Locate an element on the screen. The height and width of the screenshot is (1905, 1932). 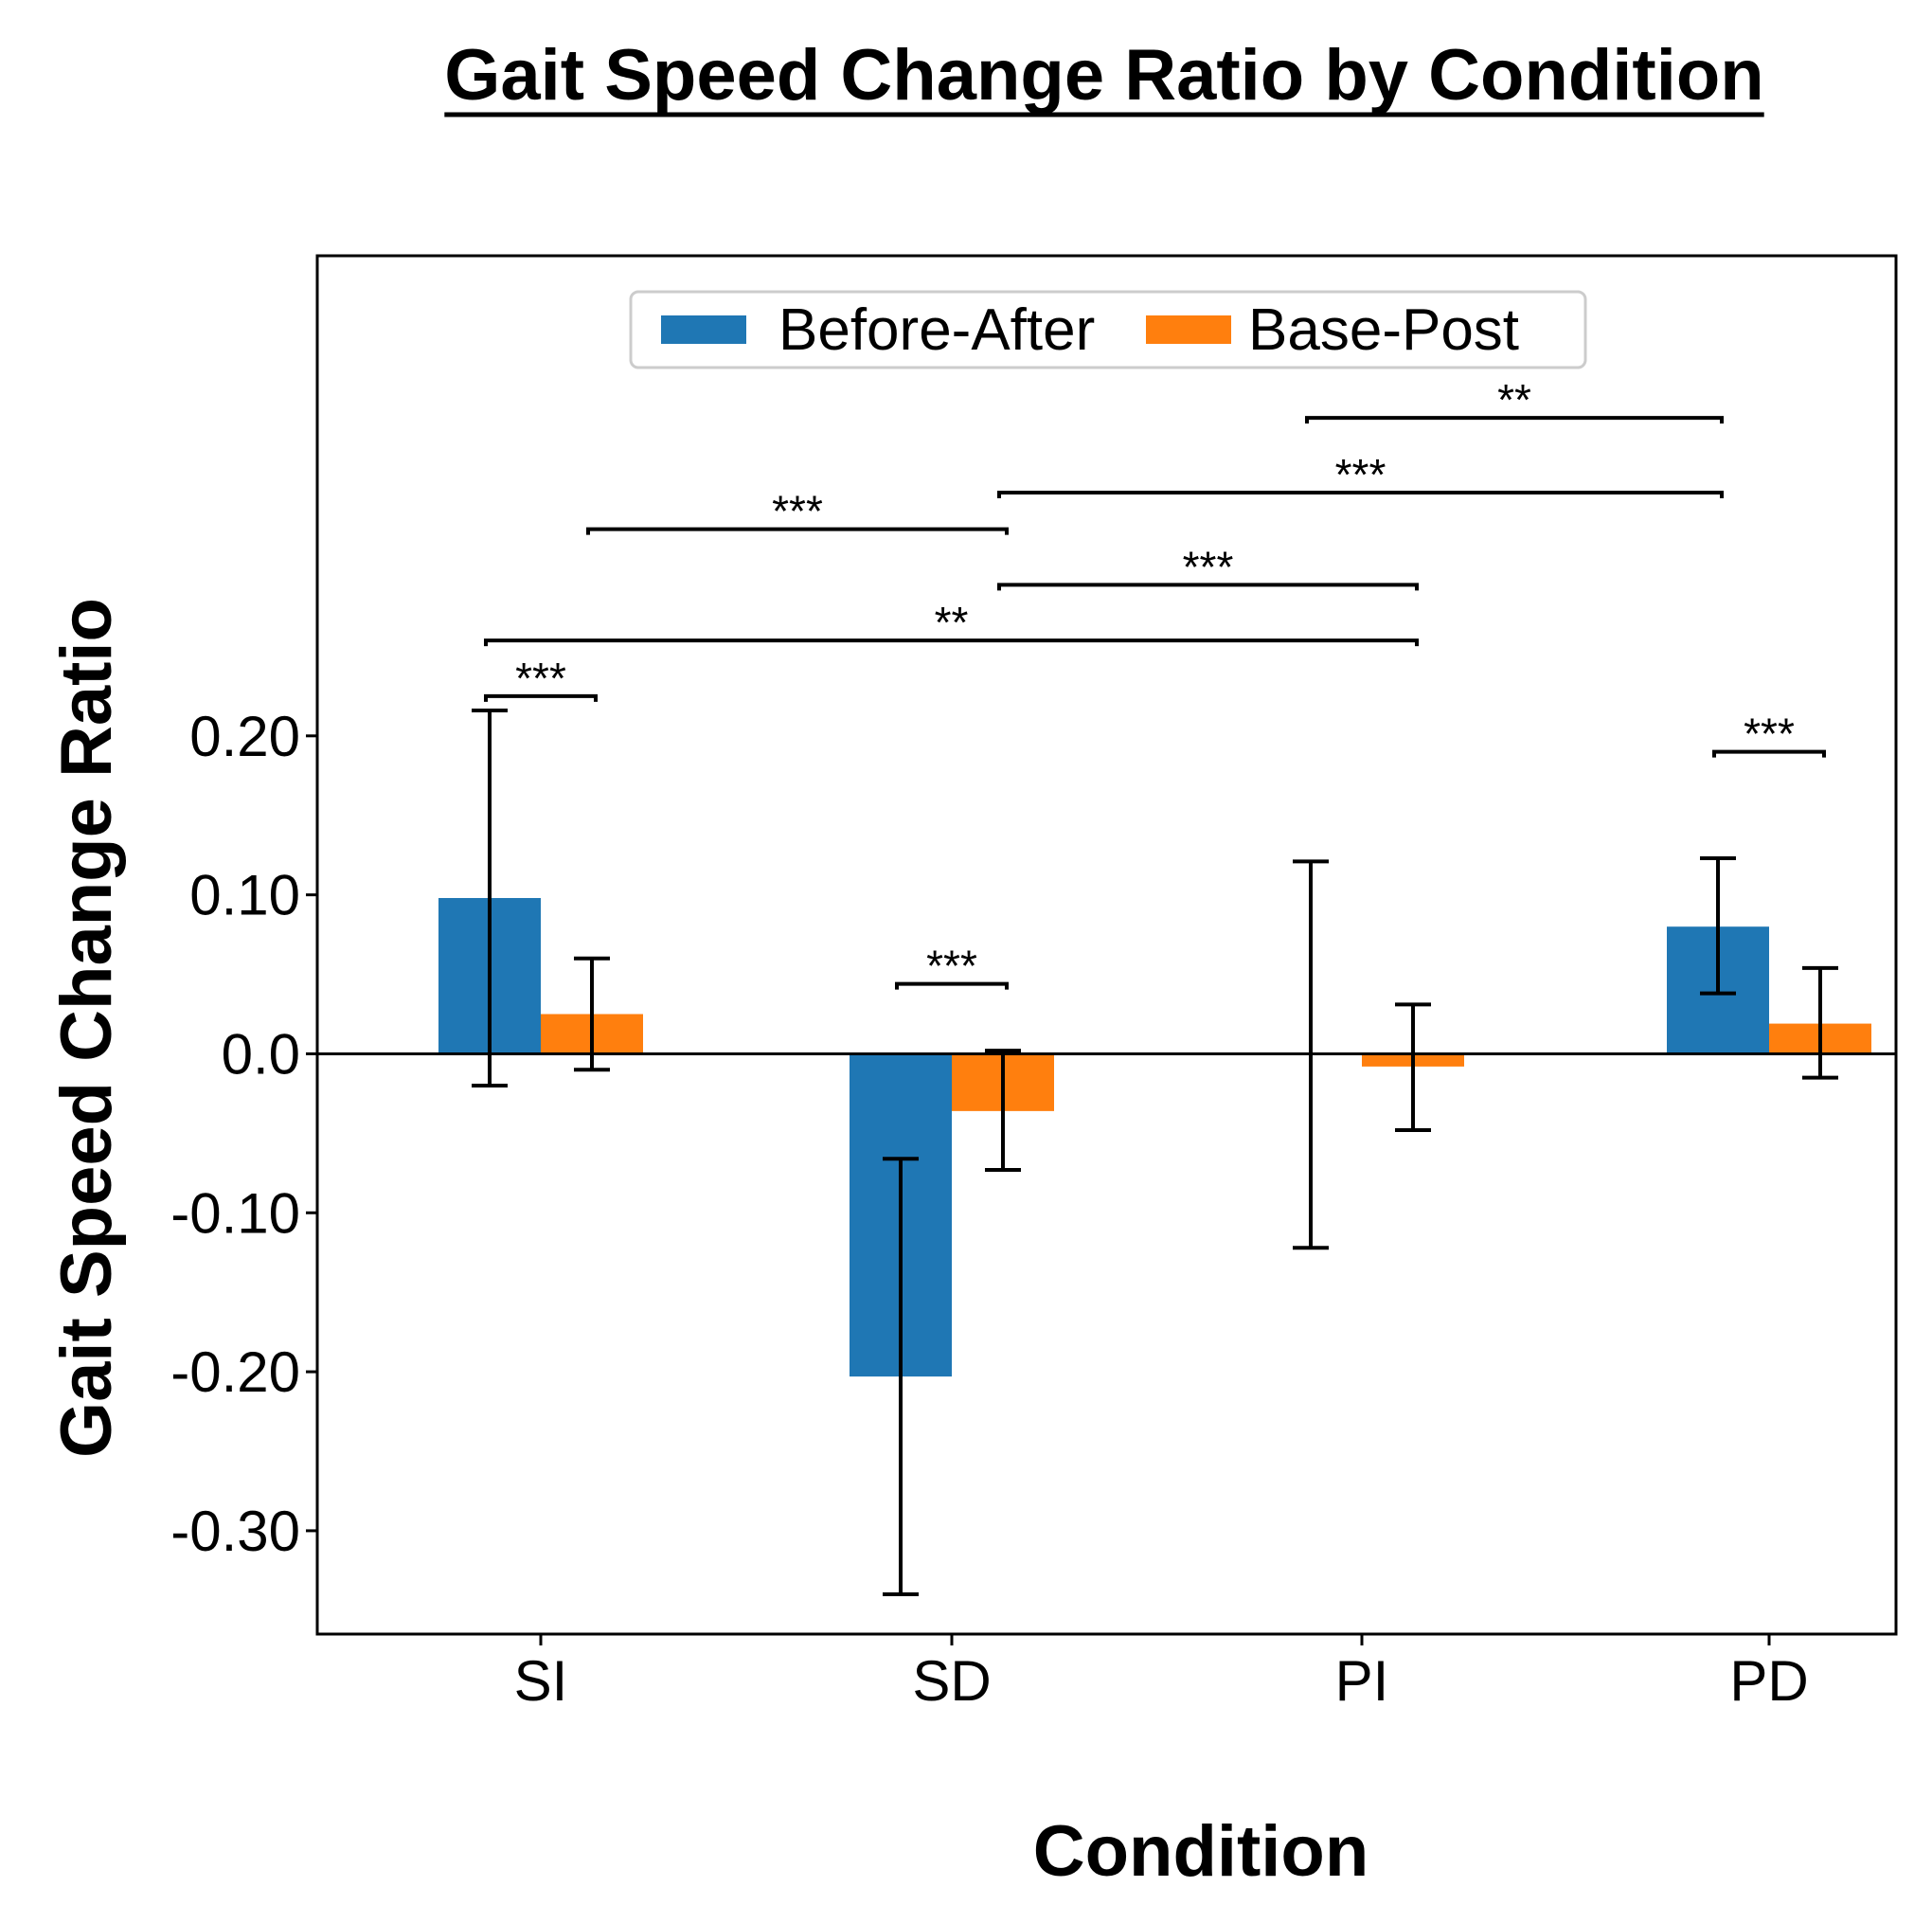
error-bar-base-post-si is located at coordinates (592, 1014).